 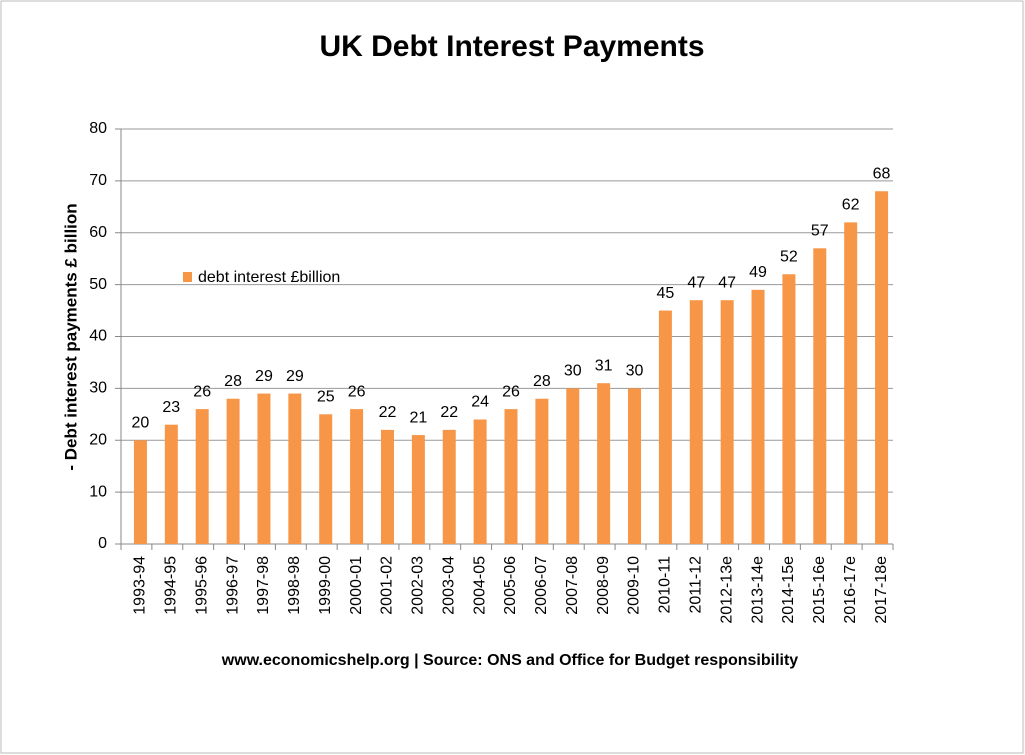 I want to click on y-tick-label: 50, so click(x=98, y=284).